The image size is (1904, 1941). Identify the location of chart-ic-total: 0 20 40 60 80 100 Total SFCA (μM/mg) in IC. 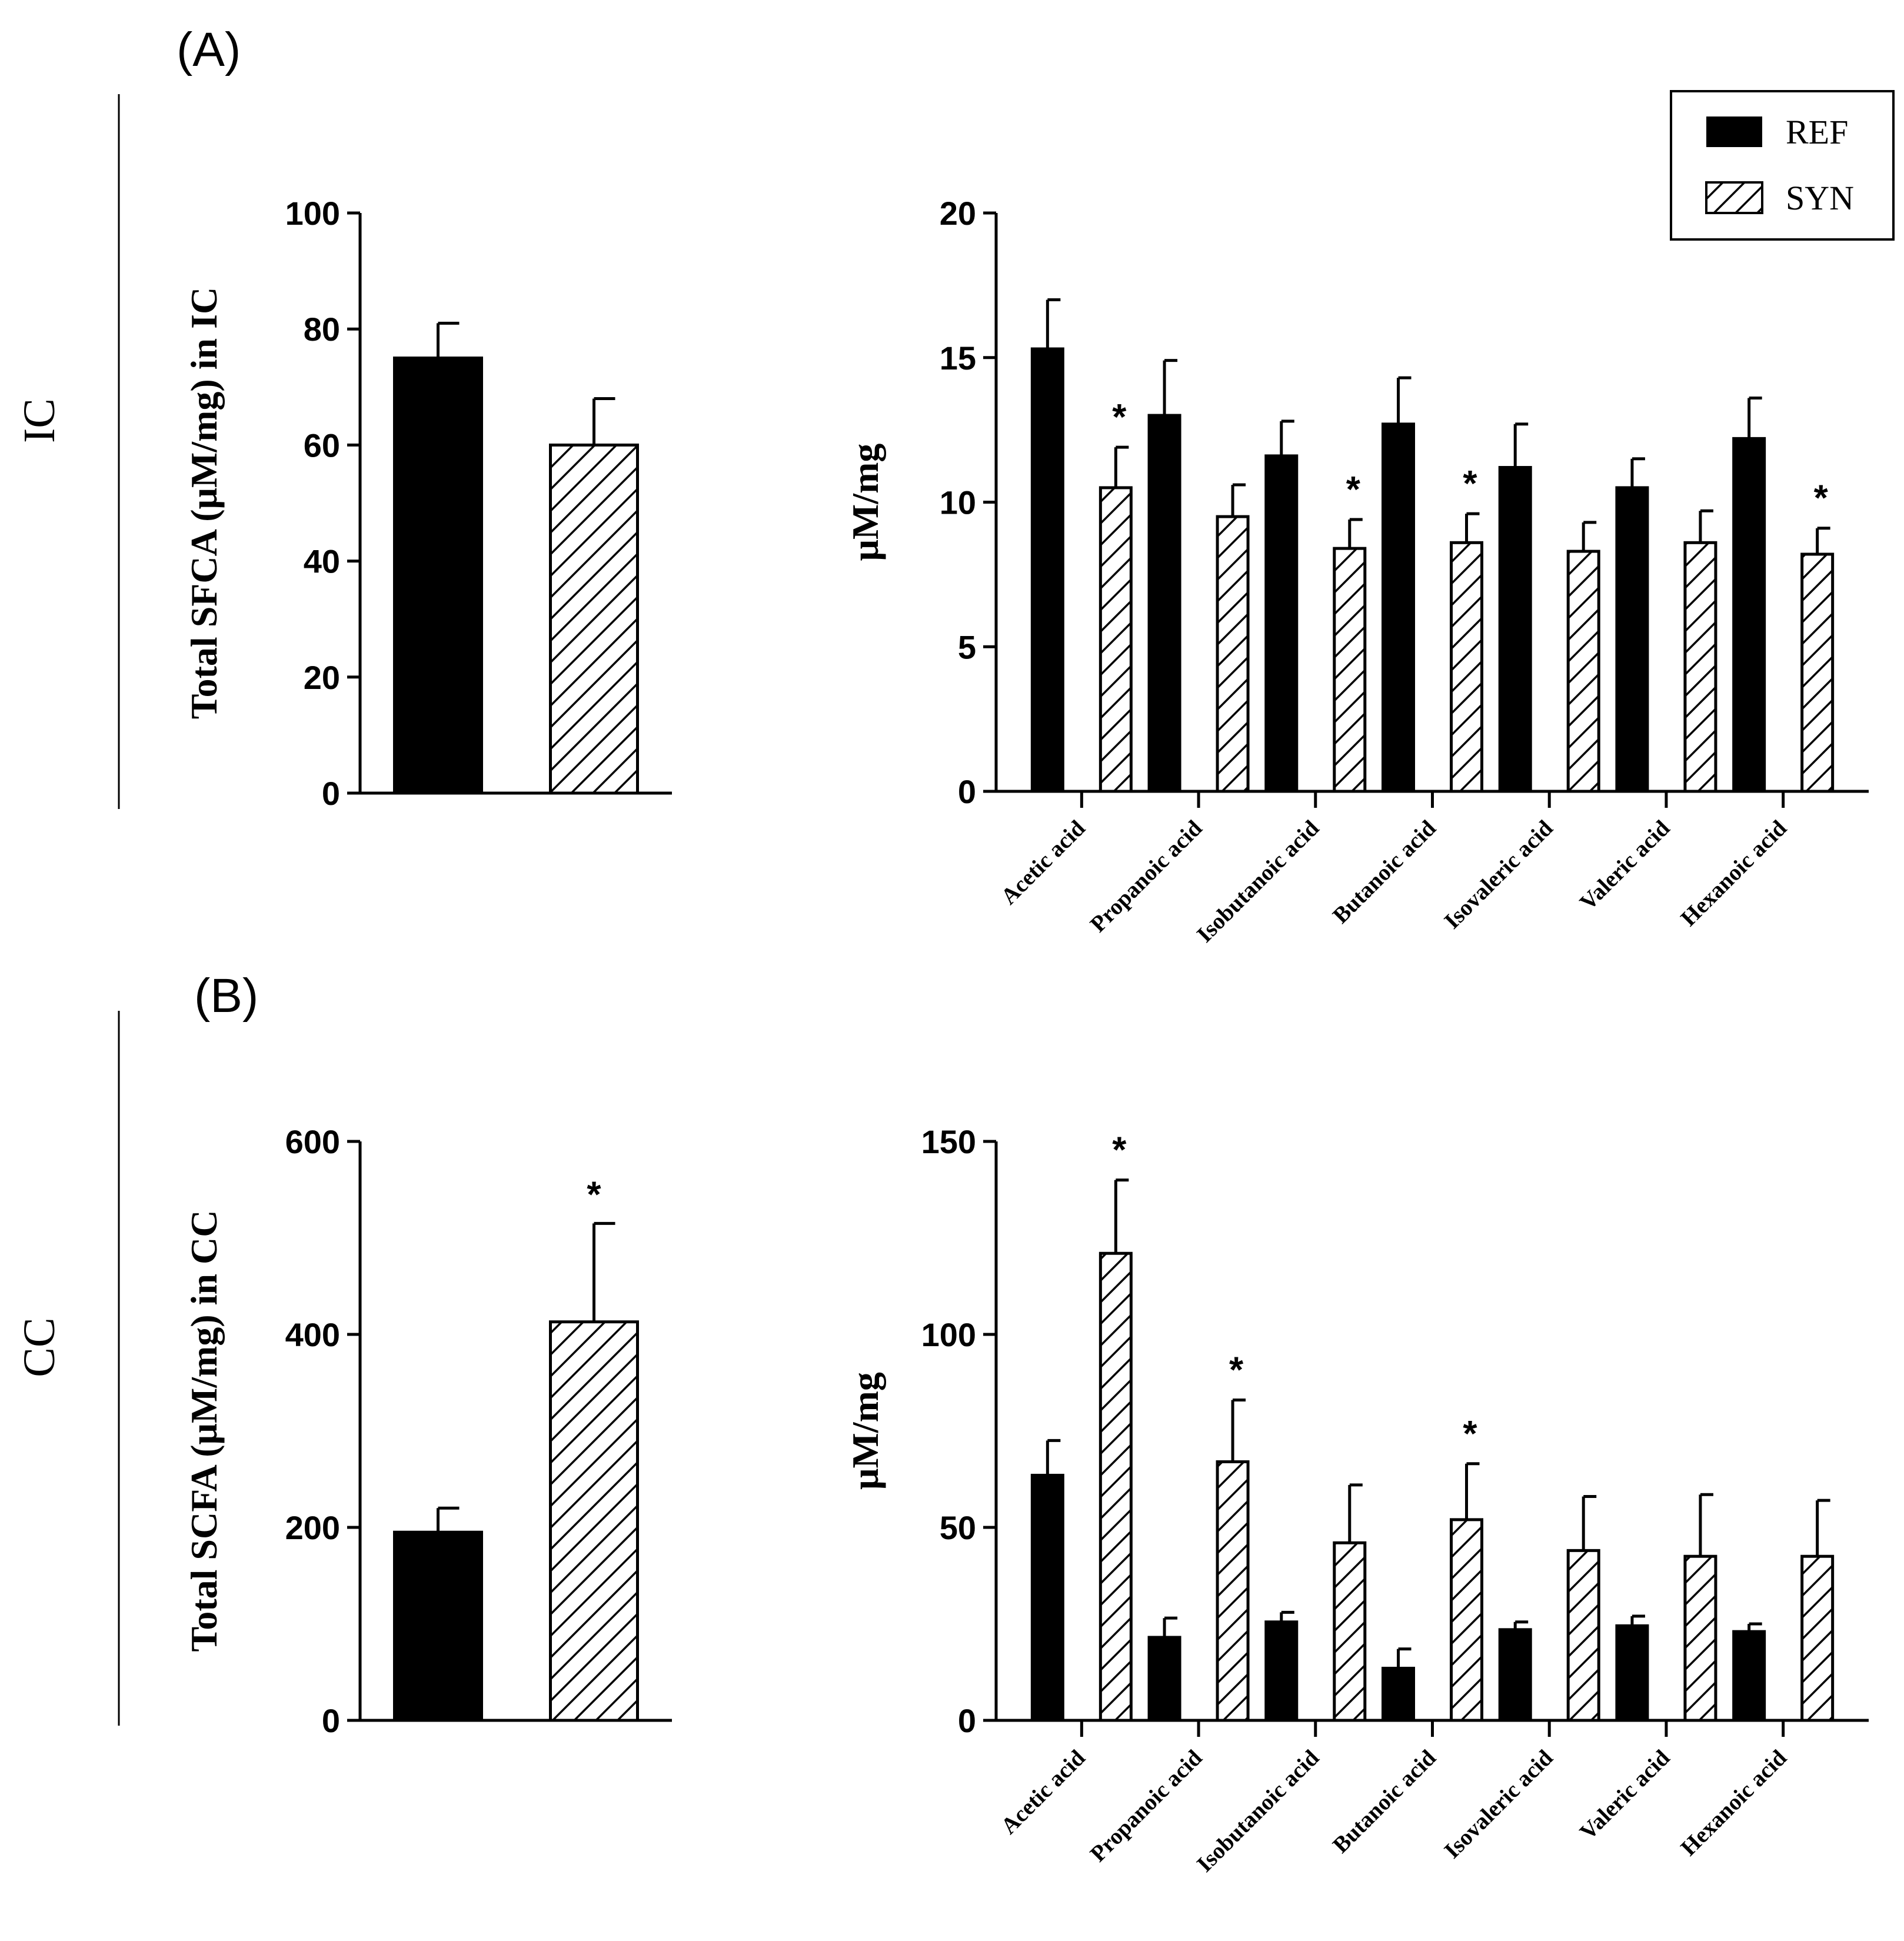
(427, 503).